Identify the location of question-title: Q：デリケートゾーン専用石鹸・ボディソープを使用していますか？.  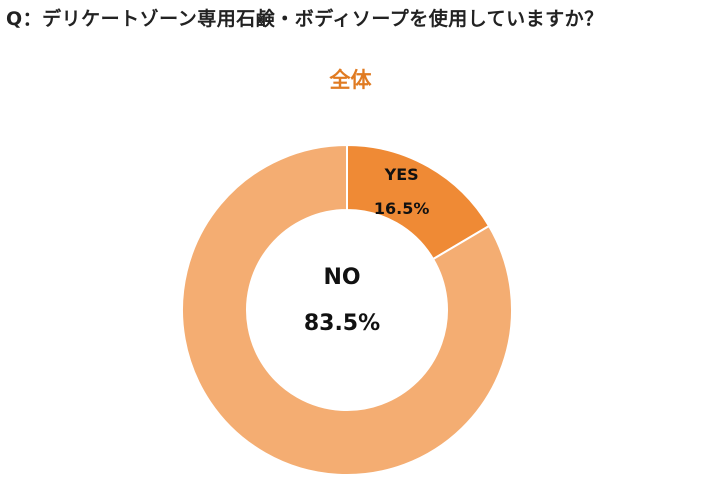
(305, 19).